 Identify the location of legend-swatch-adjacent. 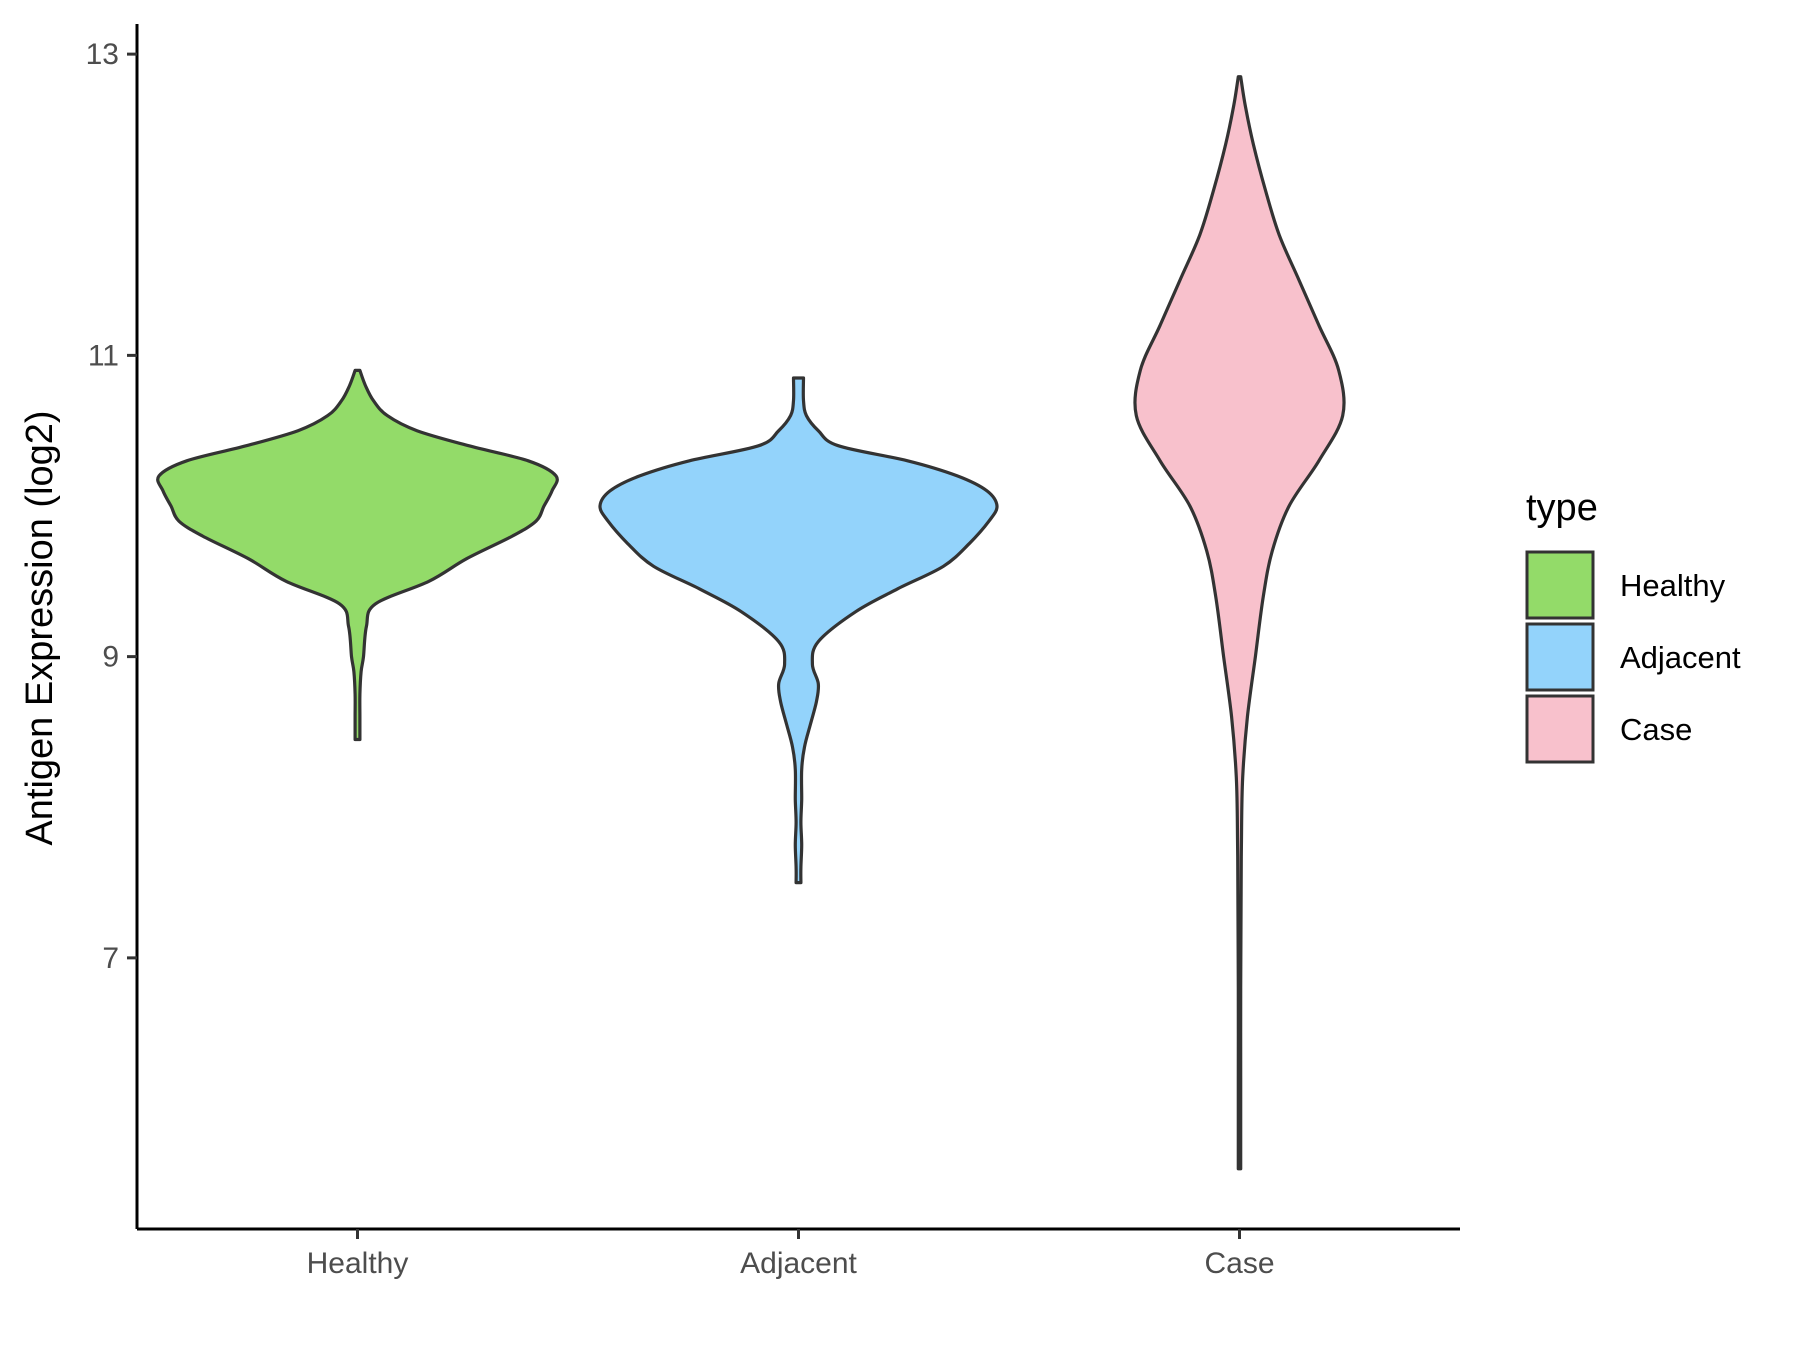
(1560, 657).